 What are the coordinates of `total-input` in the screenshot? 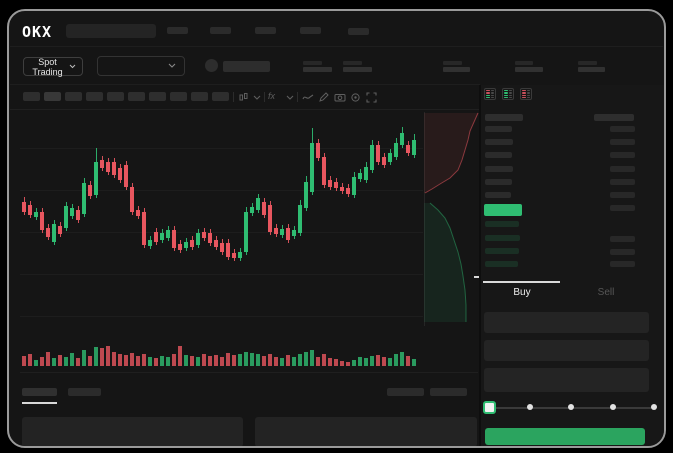 It's located at (566, 380).